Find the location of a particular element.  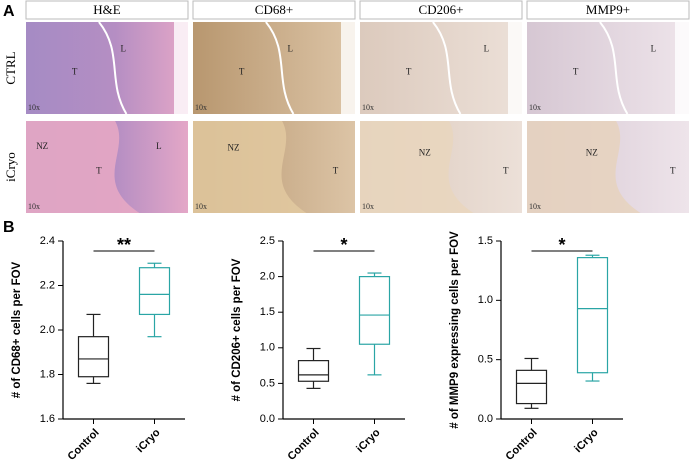

y-axis-label: # of MMP9 expressing cells per FOV is located at coordinates (455, 330).